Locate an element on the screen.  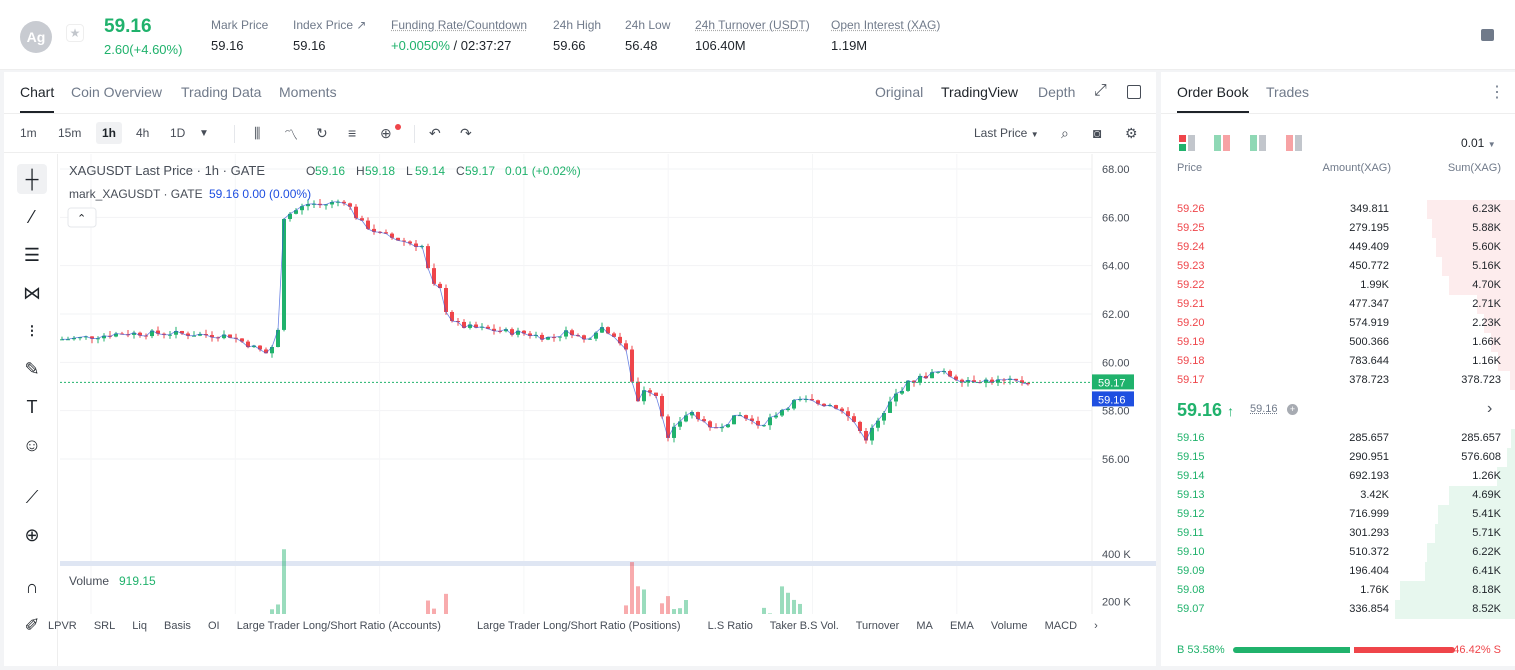
indicator-ema: EMA is located at coordinates (961, 626).